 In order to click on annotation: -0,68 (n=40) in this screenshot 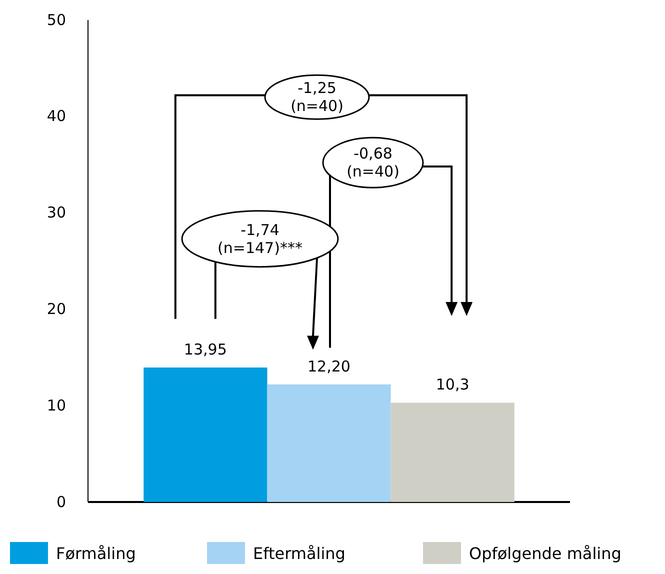, I will do `click(373, 162)`.